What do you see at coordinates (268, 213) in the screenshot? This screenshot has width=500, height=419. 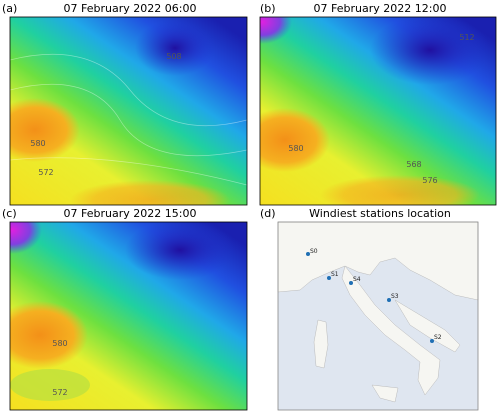 I see `panel-label: (d)` at bounding box center [268, 213].